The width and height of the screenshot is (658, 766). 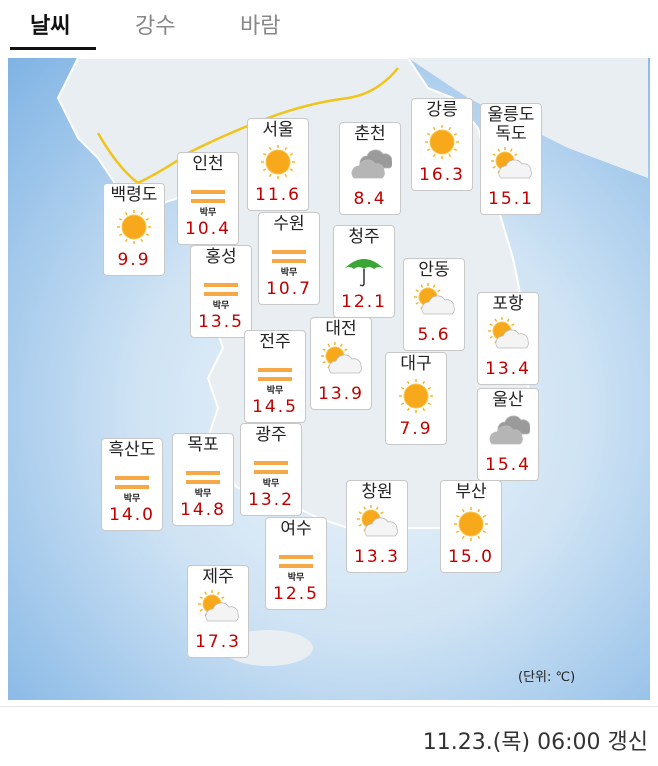 I want to click on city-card: 강릉 16.3, so click(x=442, y=144).